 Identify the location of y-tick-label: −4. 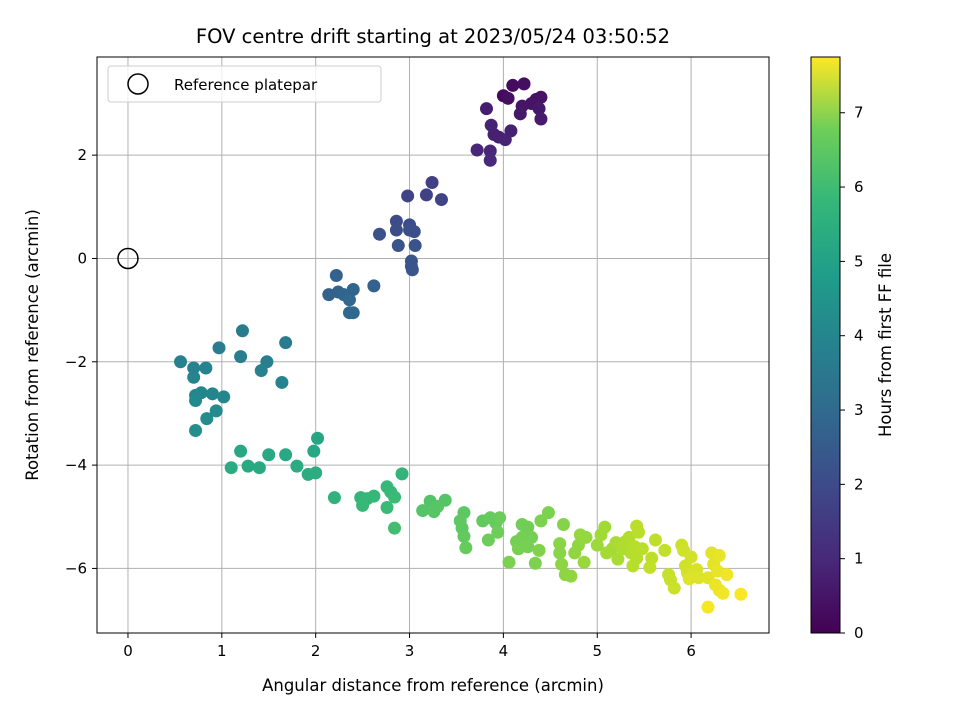
(76, 465).